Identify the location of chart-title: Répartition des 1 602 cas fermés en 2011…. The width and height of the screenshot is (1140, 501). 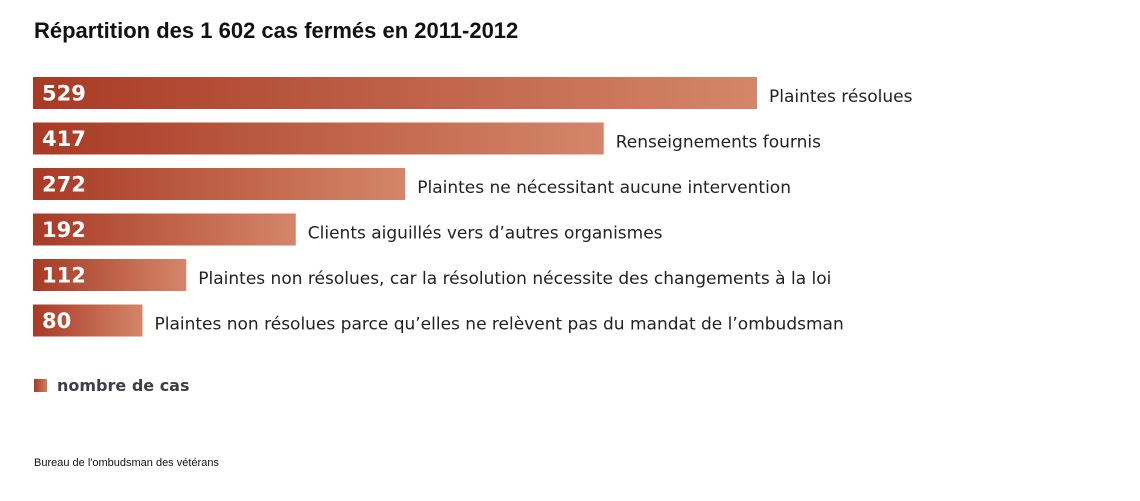
(276, 30).